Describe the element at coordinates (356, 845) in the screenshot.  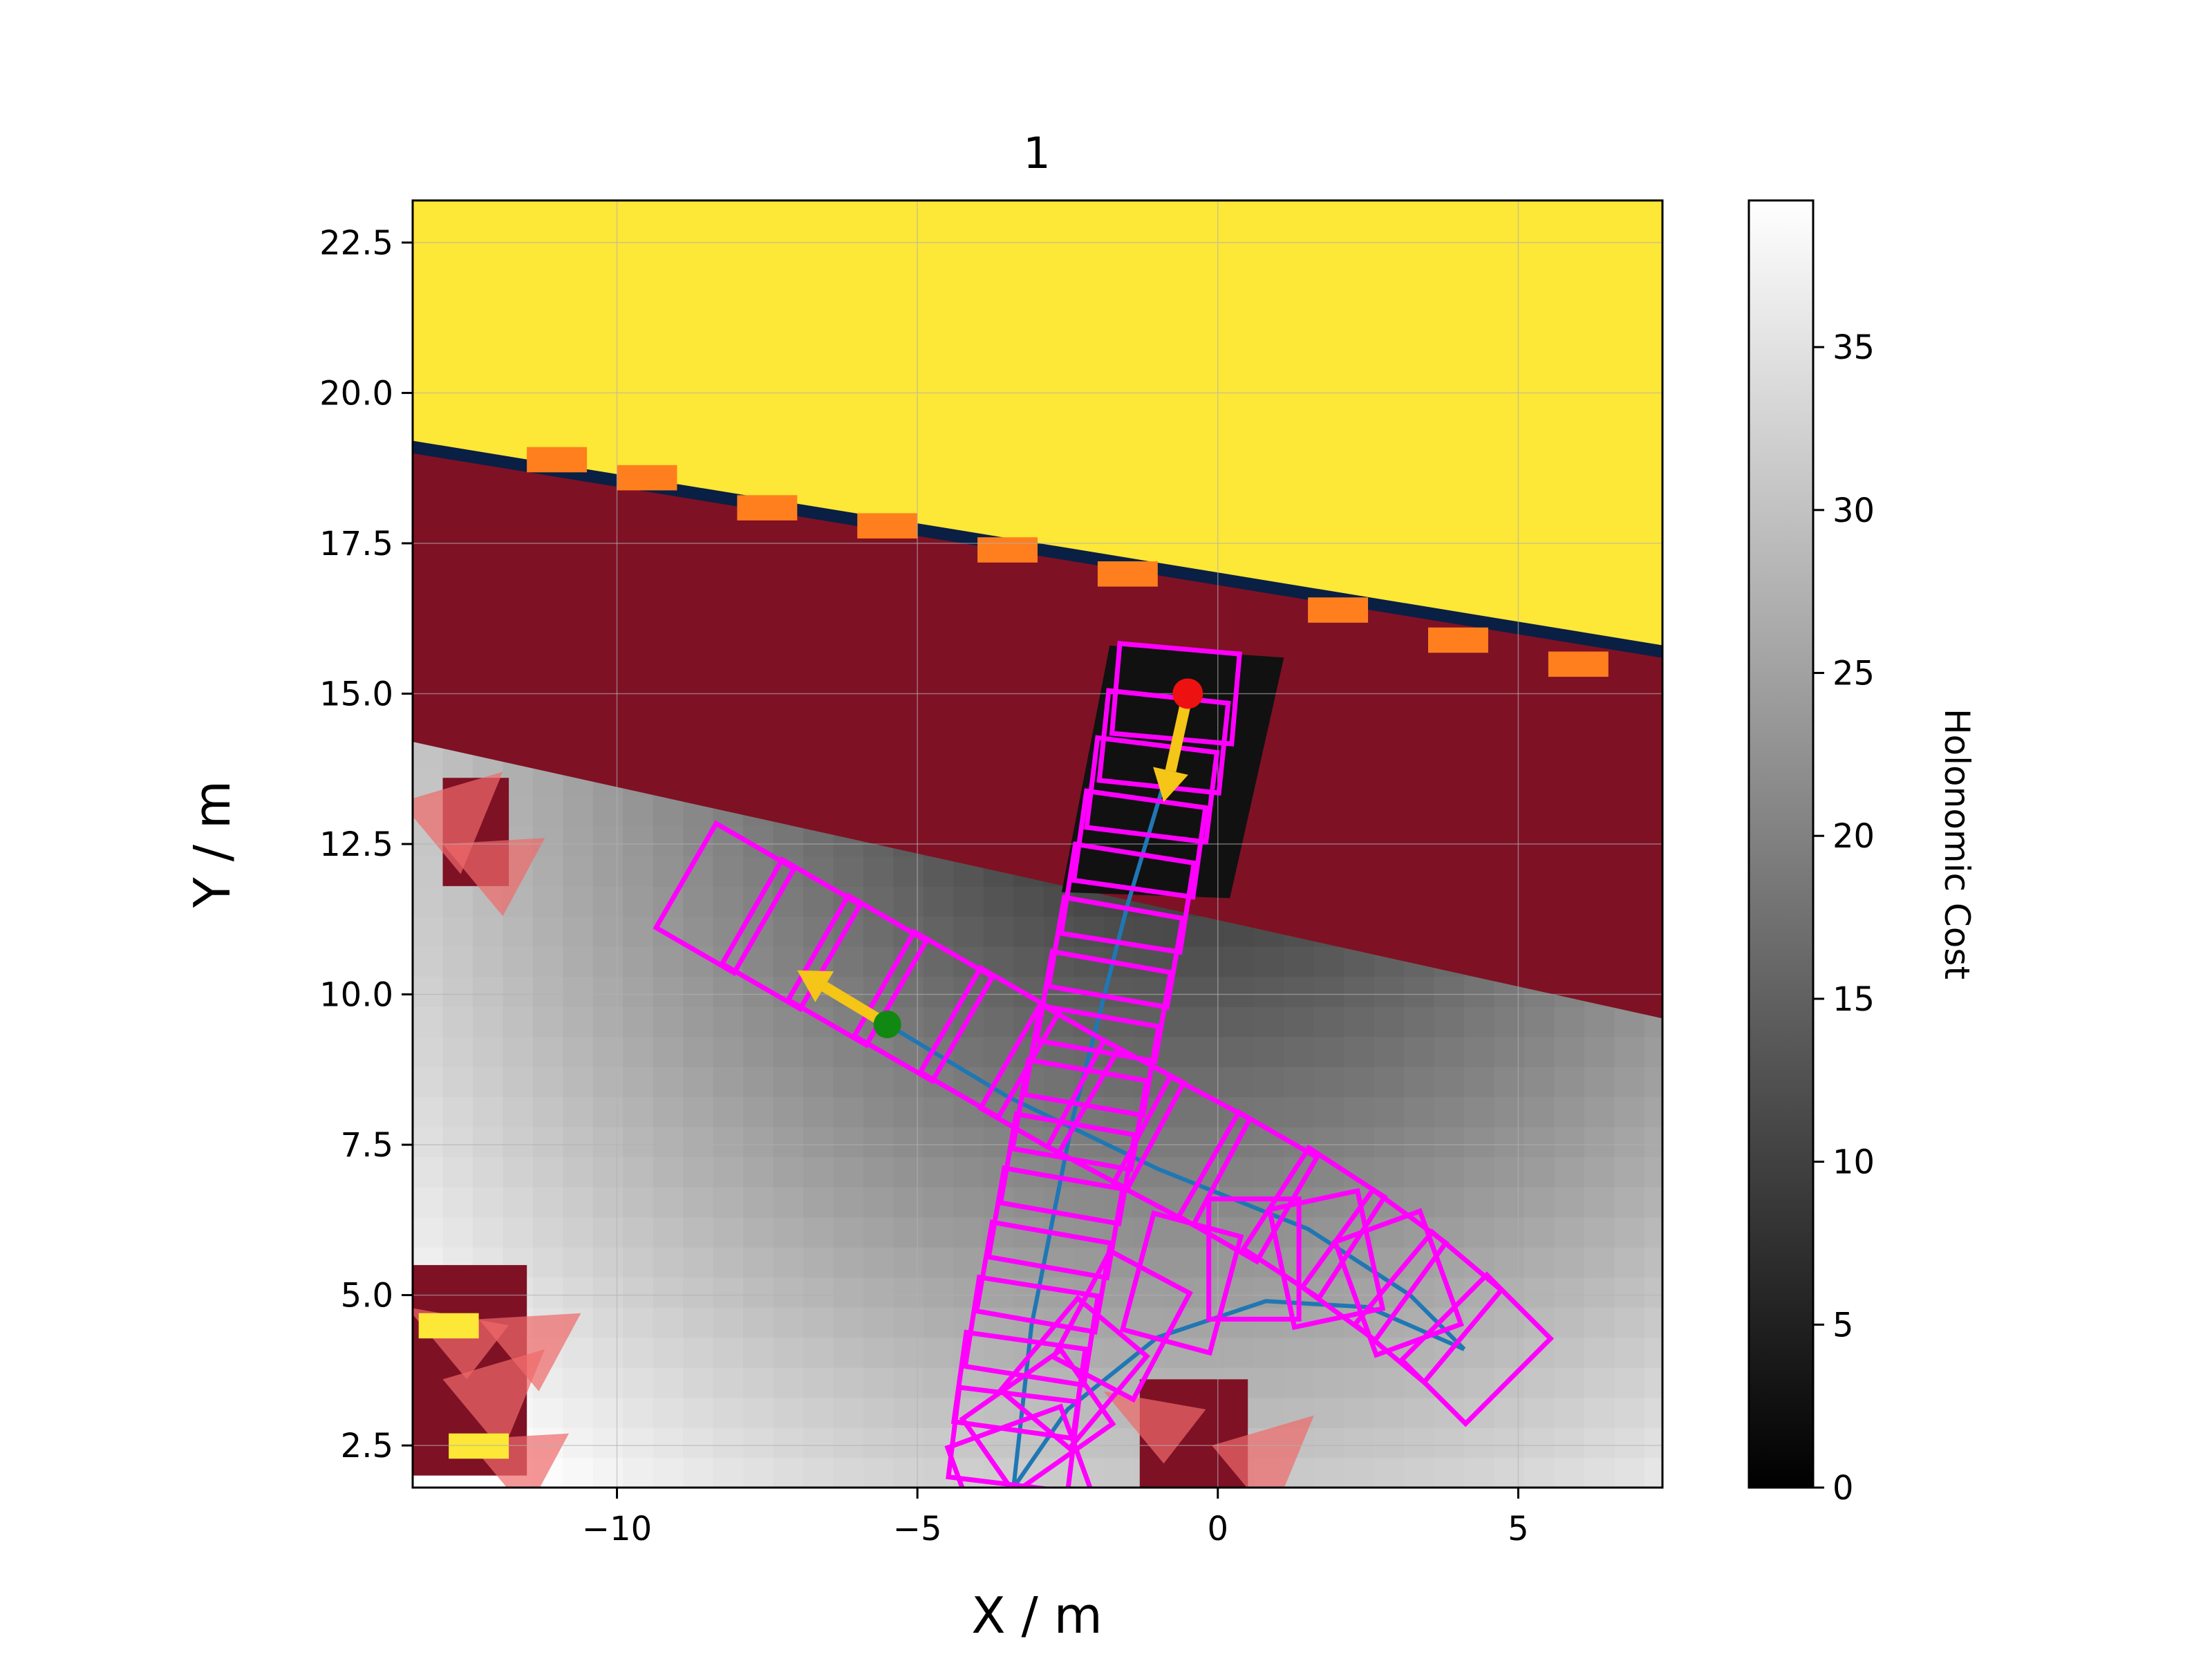
I see `y-tick-label: 12.5` at that location.